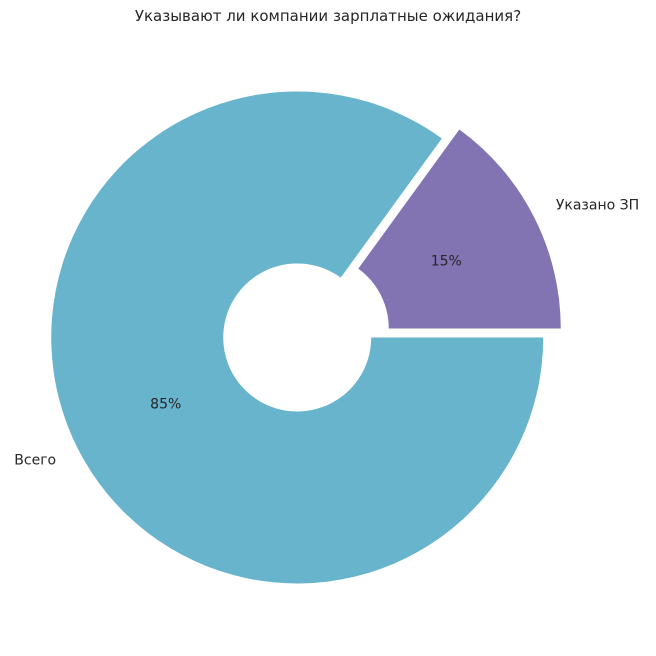 This screenshot has width=656, height=656. I want to click on slice-label-1: Указано ЗП, so click(597, 206).